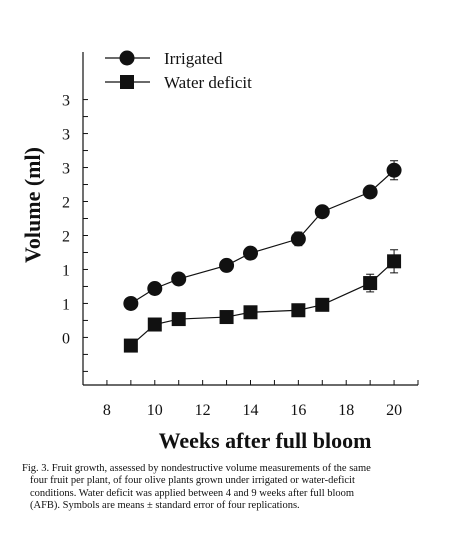  Describe the element at coordinates (203, 410) in the screenshot. I see `x-tick-label: 12` at that location.